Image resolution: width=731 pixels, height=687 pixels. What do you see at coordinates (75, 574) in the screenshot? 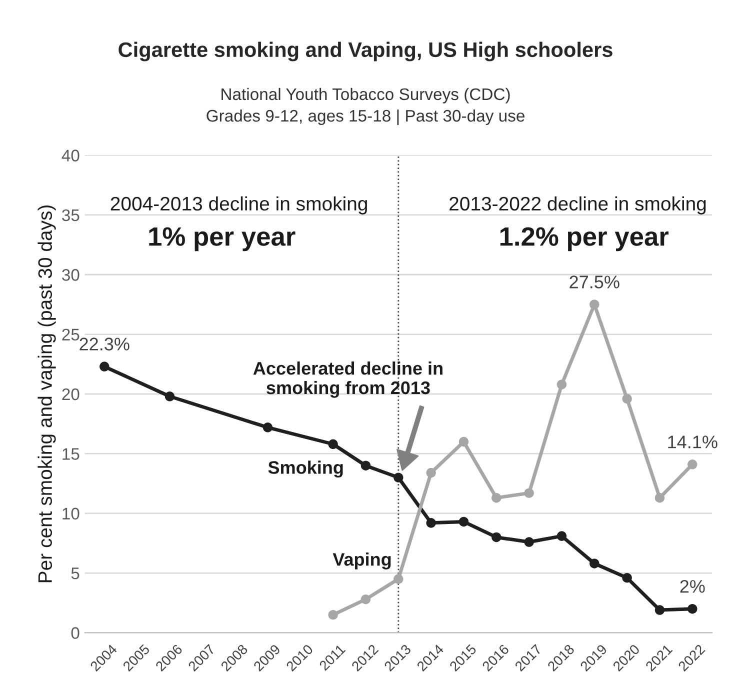
I see `y-tick-label: 5` at bounding box center [75, 574].